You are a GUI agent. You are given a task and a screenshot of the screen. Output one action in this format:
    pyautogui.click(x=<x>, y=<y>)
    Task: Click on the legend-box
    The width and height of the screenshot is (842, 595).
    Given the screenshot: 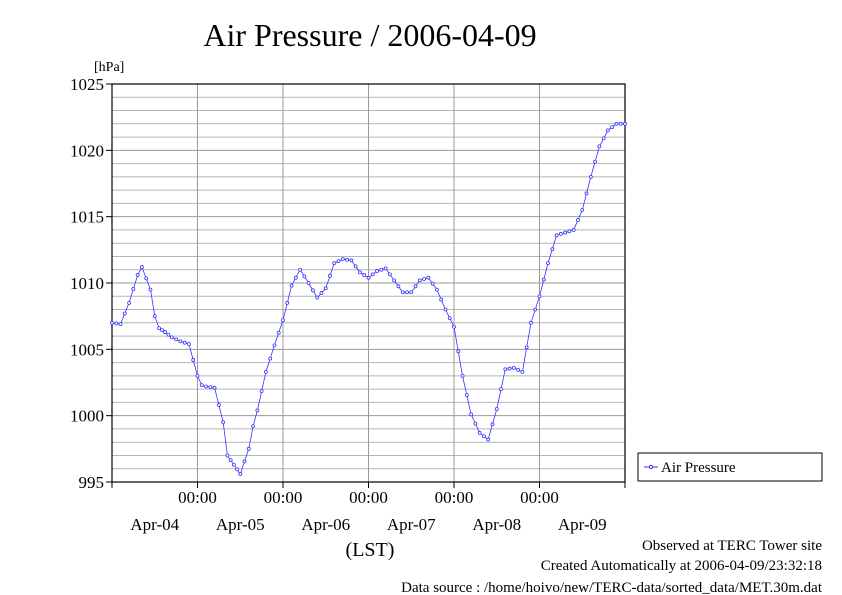 What is the action you would take?
    pyautogui.click(x=730, y=467)
    